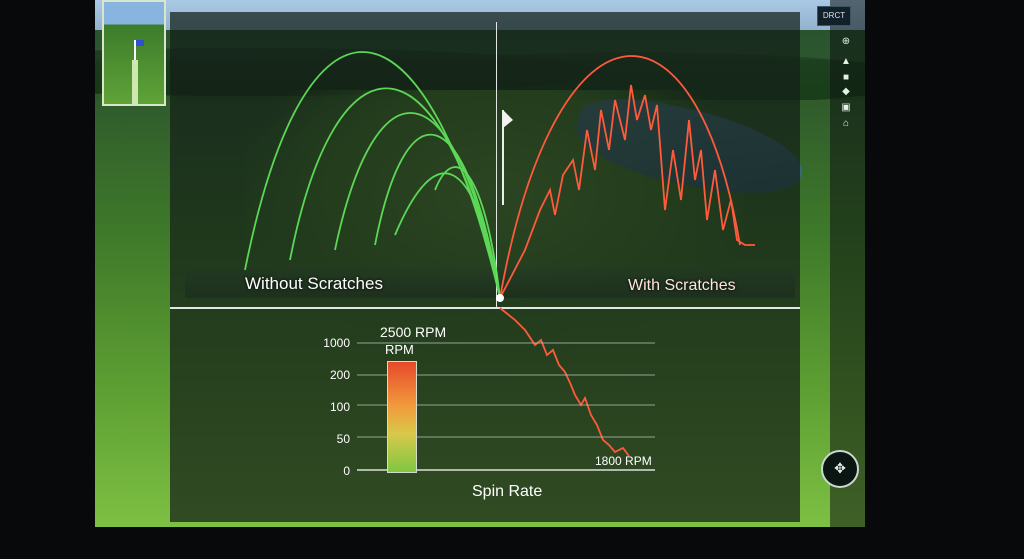 This screenshot has width=1024, height=559. Describe the element at coordinates (623, 461) in the screenshot. I see `spin-low-label: 1800 RPM` at that location.